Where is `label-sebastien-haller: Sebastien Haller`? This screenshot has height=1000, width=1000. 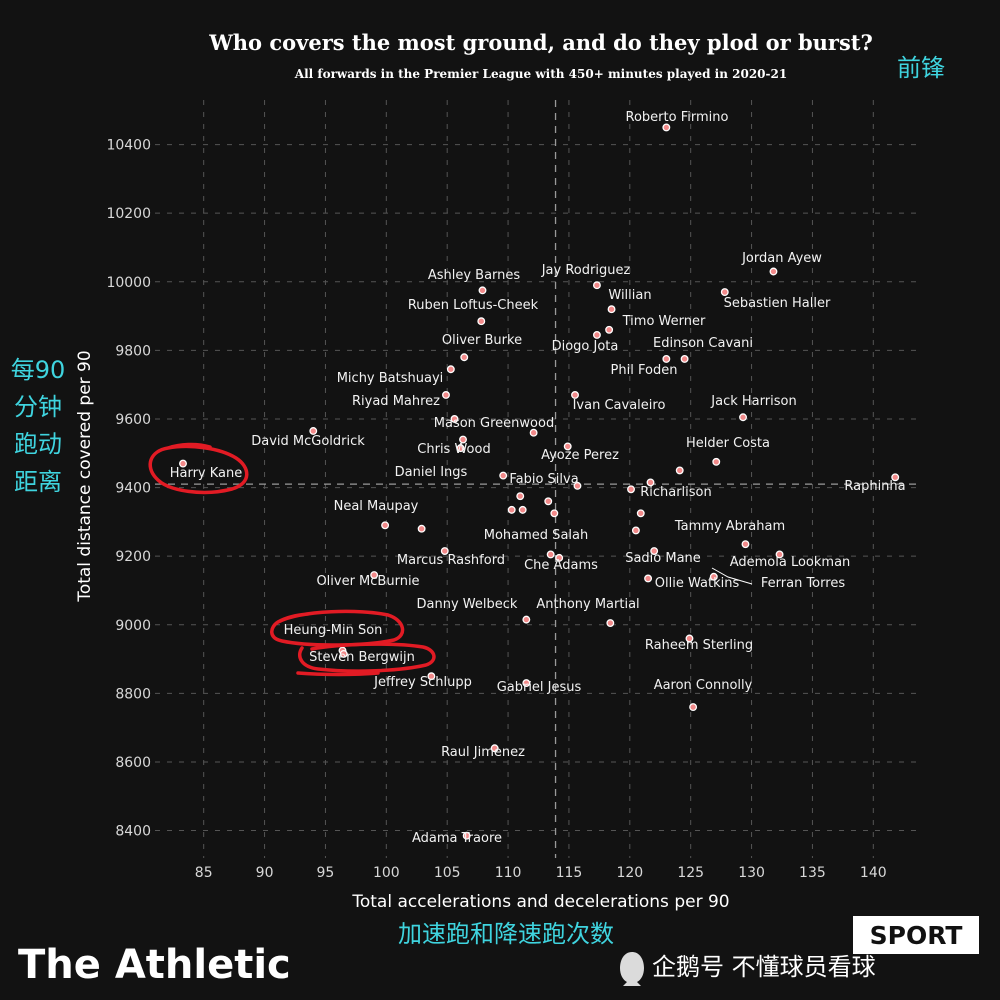
label-sebastien-haller: Sebastien Haller is located at coordinates (777, 303).